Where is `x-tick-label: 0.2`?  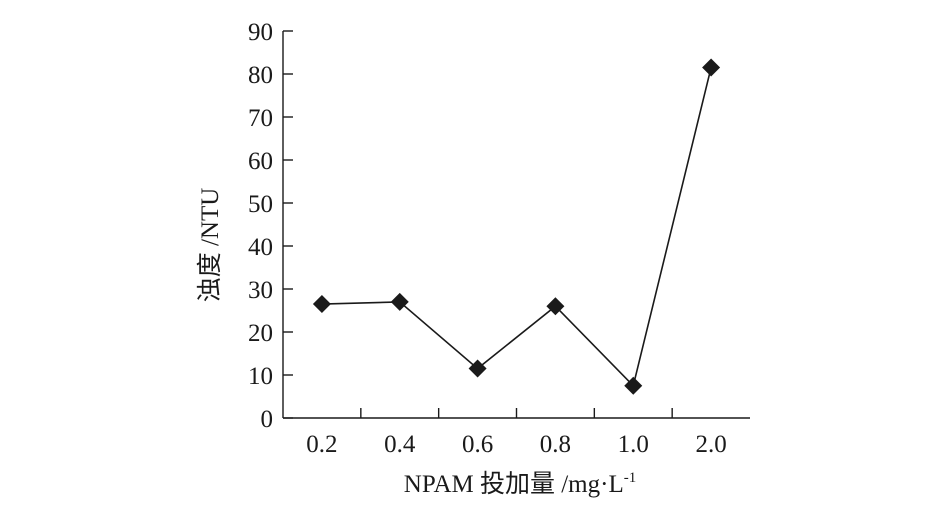
x-tick-label: 0.2 is located at coordinates (321, 444).